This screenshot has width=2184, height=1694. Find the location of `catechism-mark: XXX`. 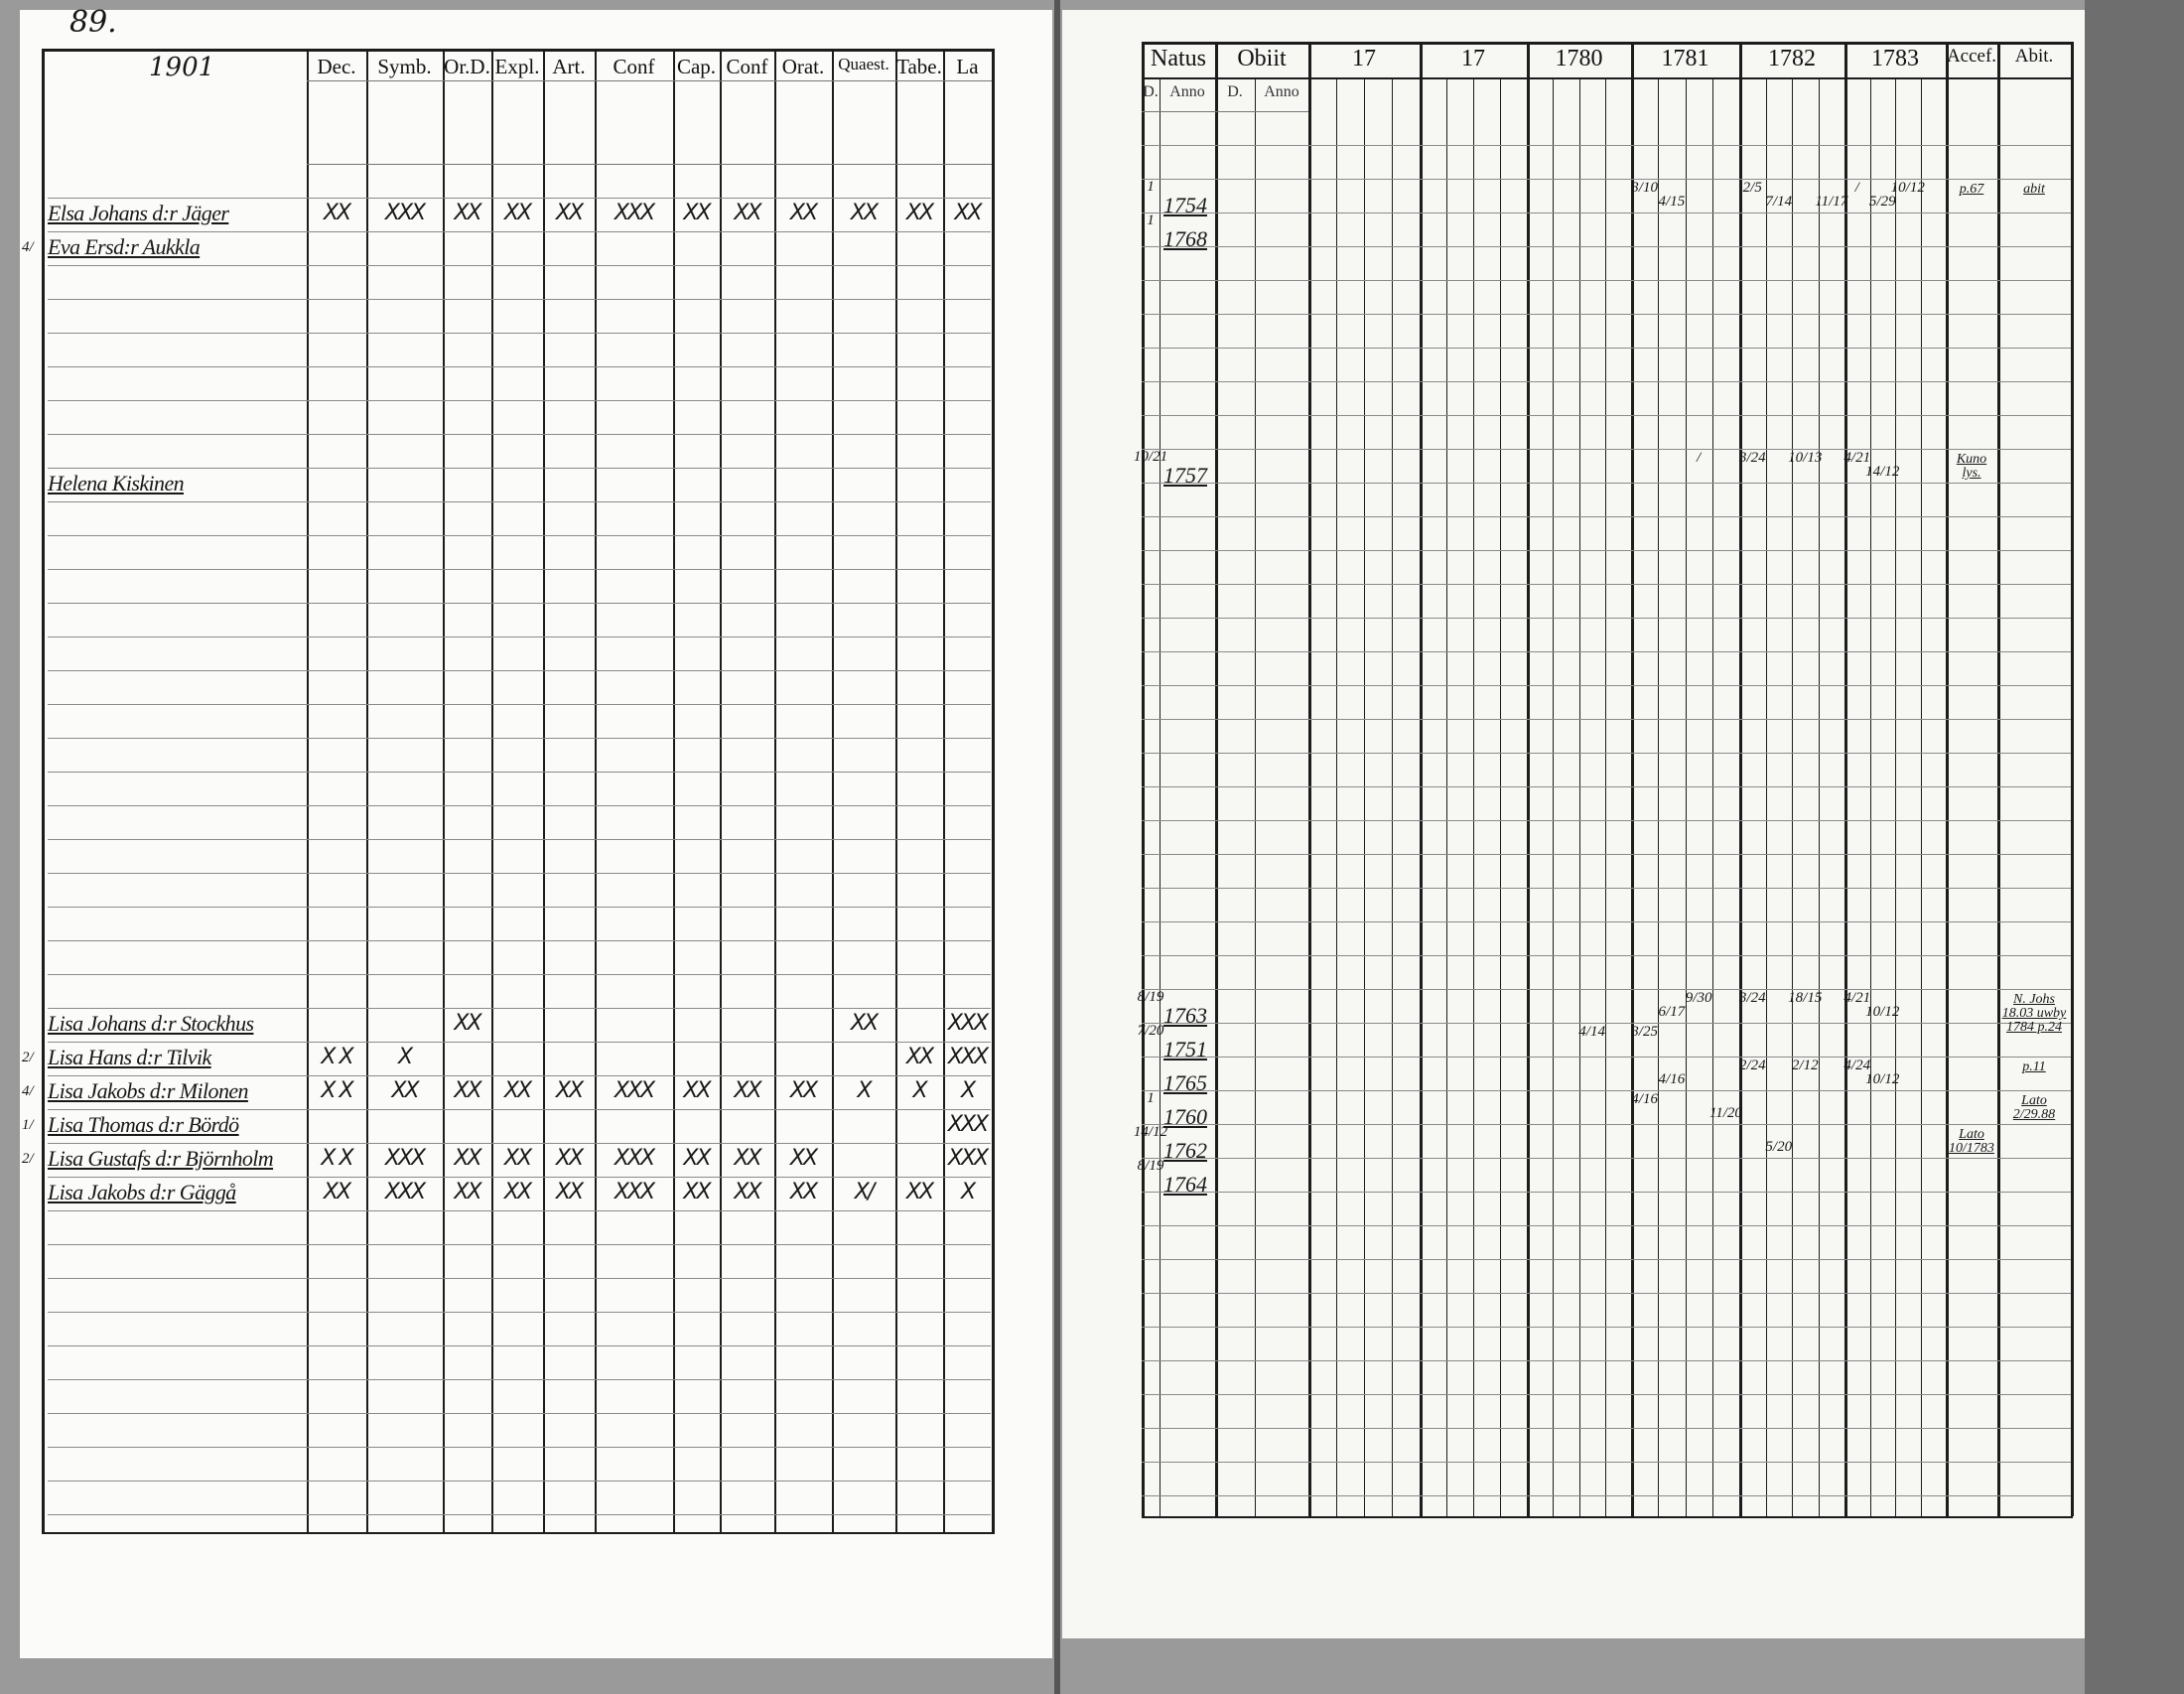

catechism-mark: XXX is located at coordinates (405, 213).